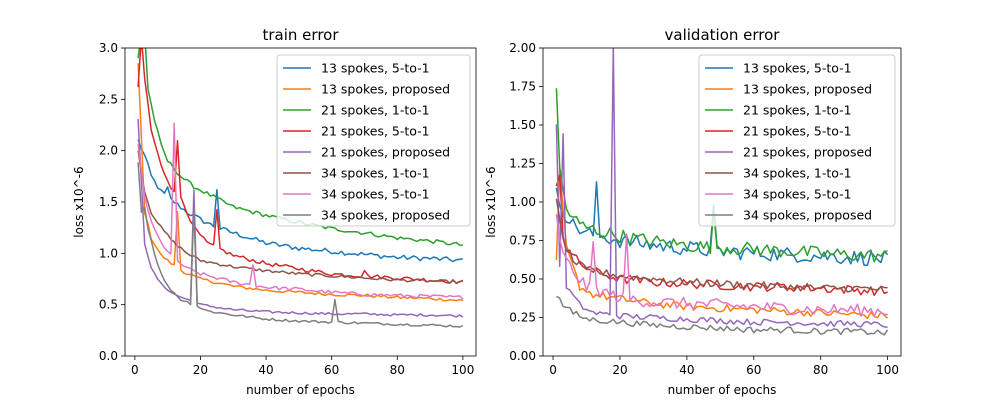  What do you see at coordinates (108, 99) in the screenshot?
I see `y-tick-label: 2.5` at bounding box center [108, 99].